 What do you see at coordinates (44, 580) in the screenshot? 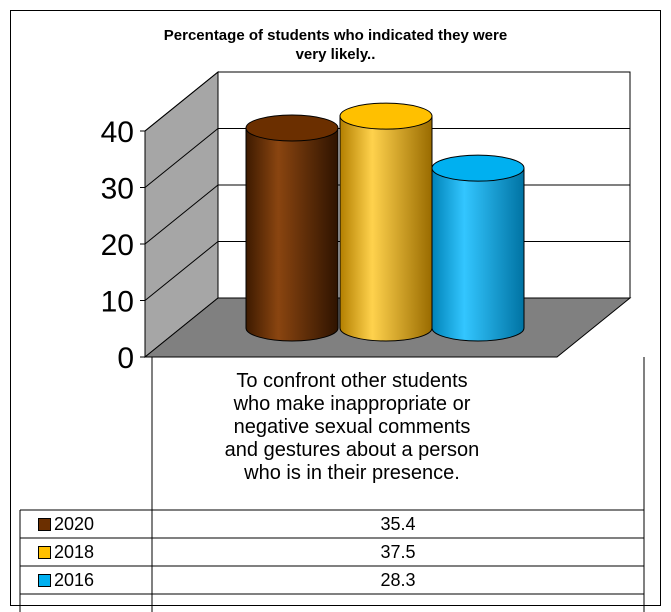
I see `legend-swatch-2016` at bounding box center [44, 580].